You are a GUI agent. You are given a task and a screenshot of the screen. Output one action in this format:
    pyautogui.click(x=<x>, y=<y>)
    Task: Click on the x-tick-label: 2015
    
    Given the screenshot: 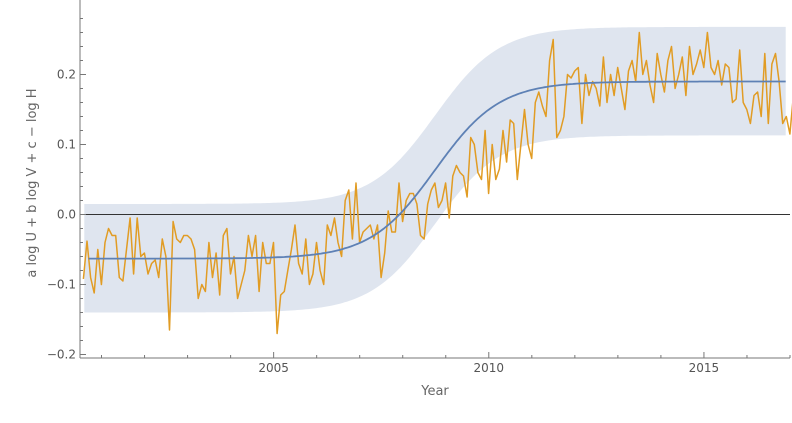 What is the action you would take?
    pyautogui.click(x=704, y=368)
    